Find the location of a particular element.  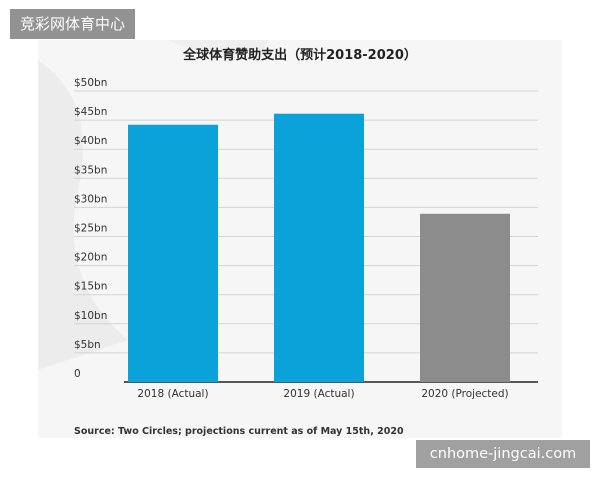

y-tick-label: $40bn is located at coordinates (90, 141).